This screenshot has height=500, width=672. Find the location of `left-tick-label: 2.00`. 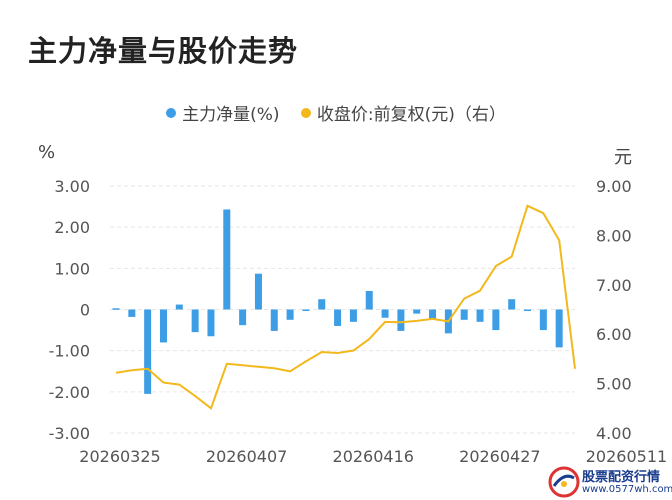

left-tick-label: 2.00 is located at coordinates (72, 227).